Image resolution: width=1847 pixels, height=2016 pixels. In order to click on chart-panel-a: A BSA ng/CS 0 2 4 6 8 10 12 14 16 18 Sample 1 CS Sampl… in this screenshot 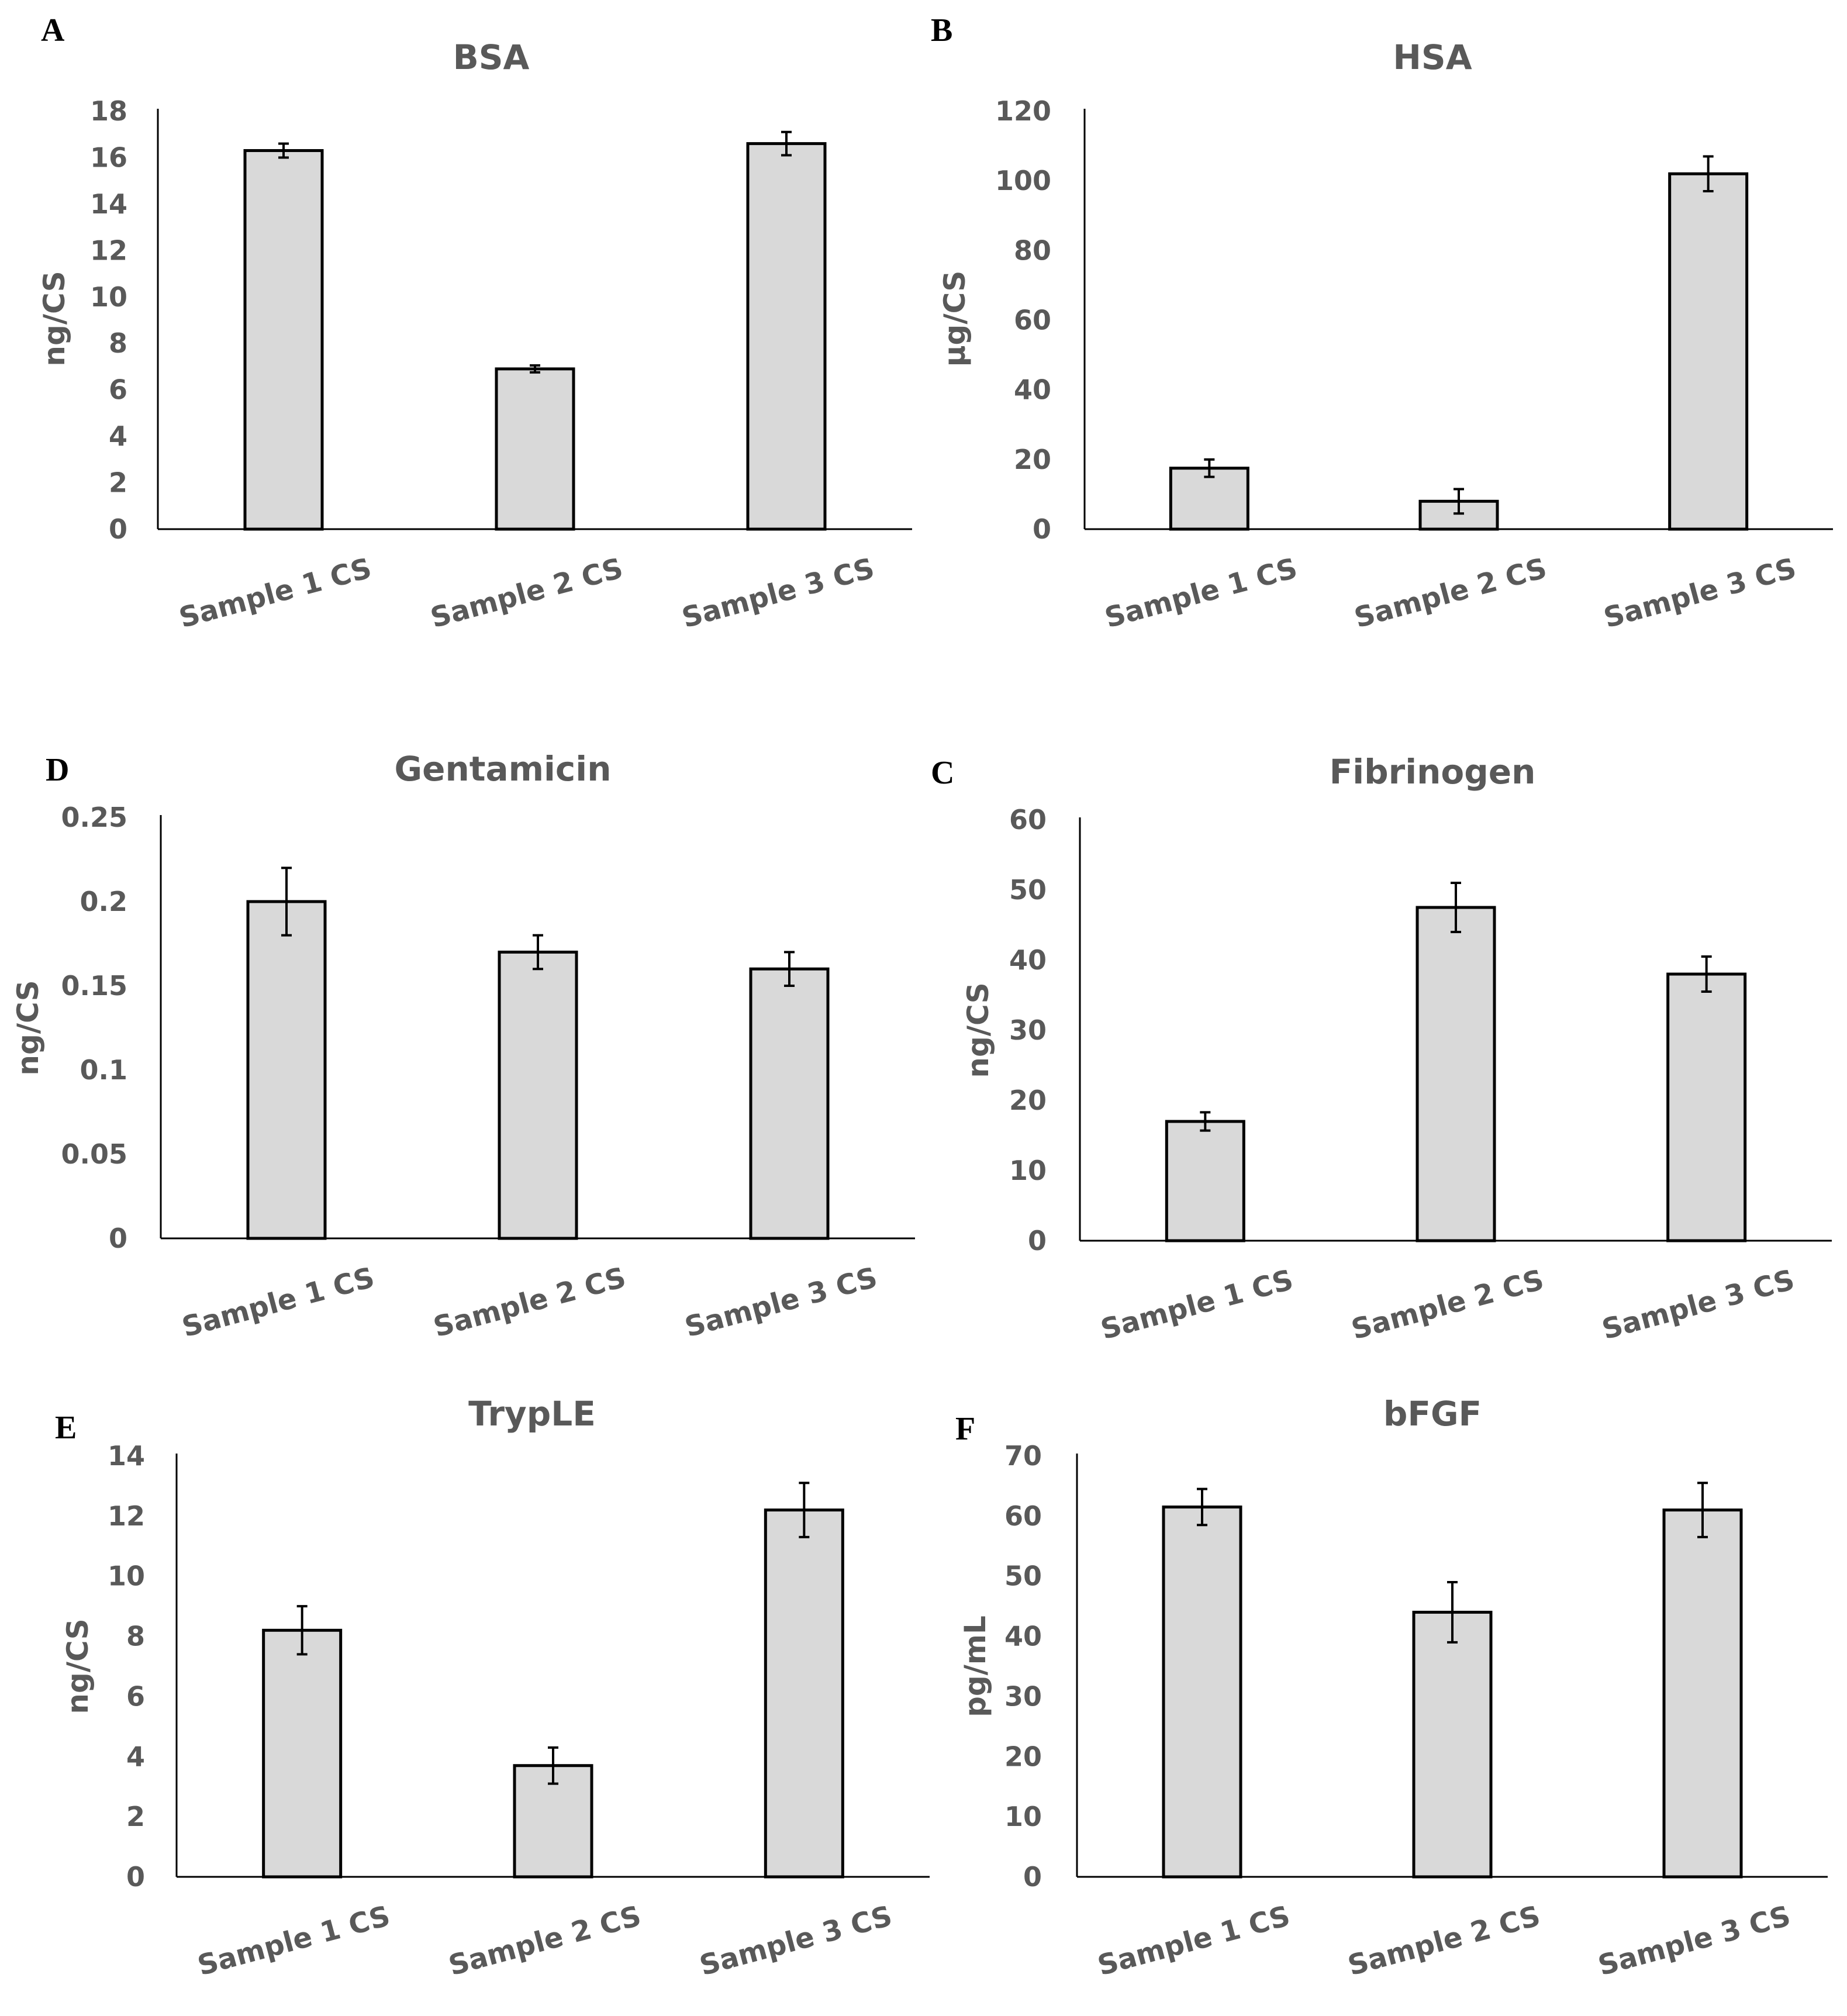, I will do `click(474, 323)`.